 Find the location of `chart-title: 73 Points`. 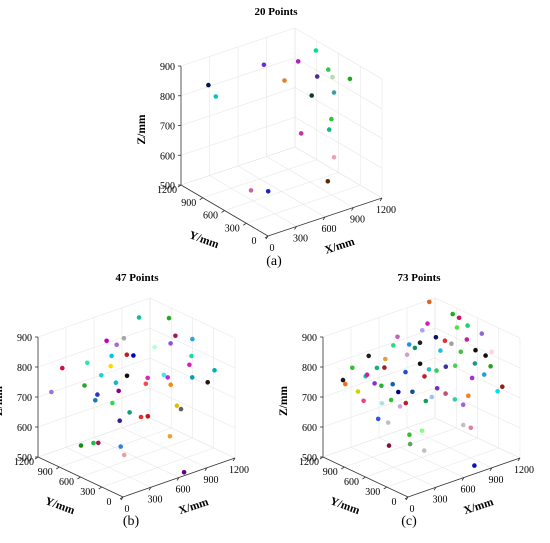

chart-title: 73 Points is located at coordinates (419, 278).